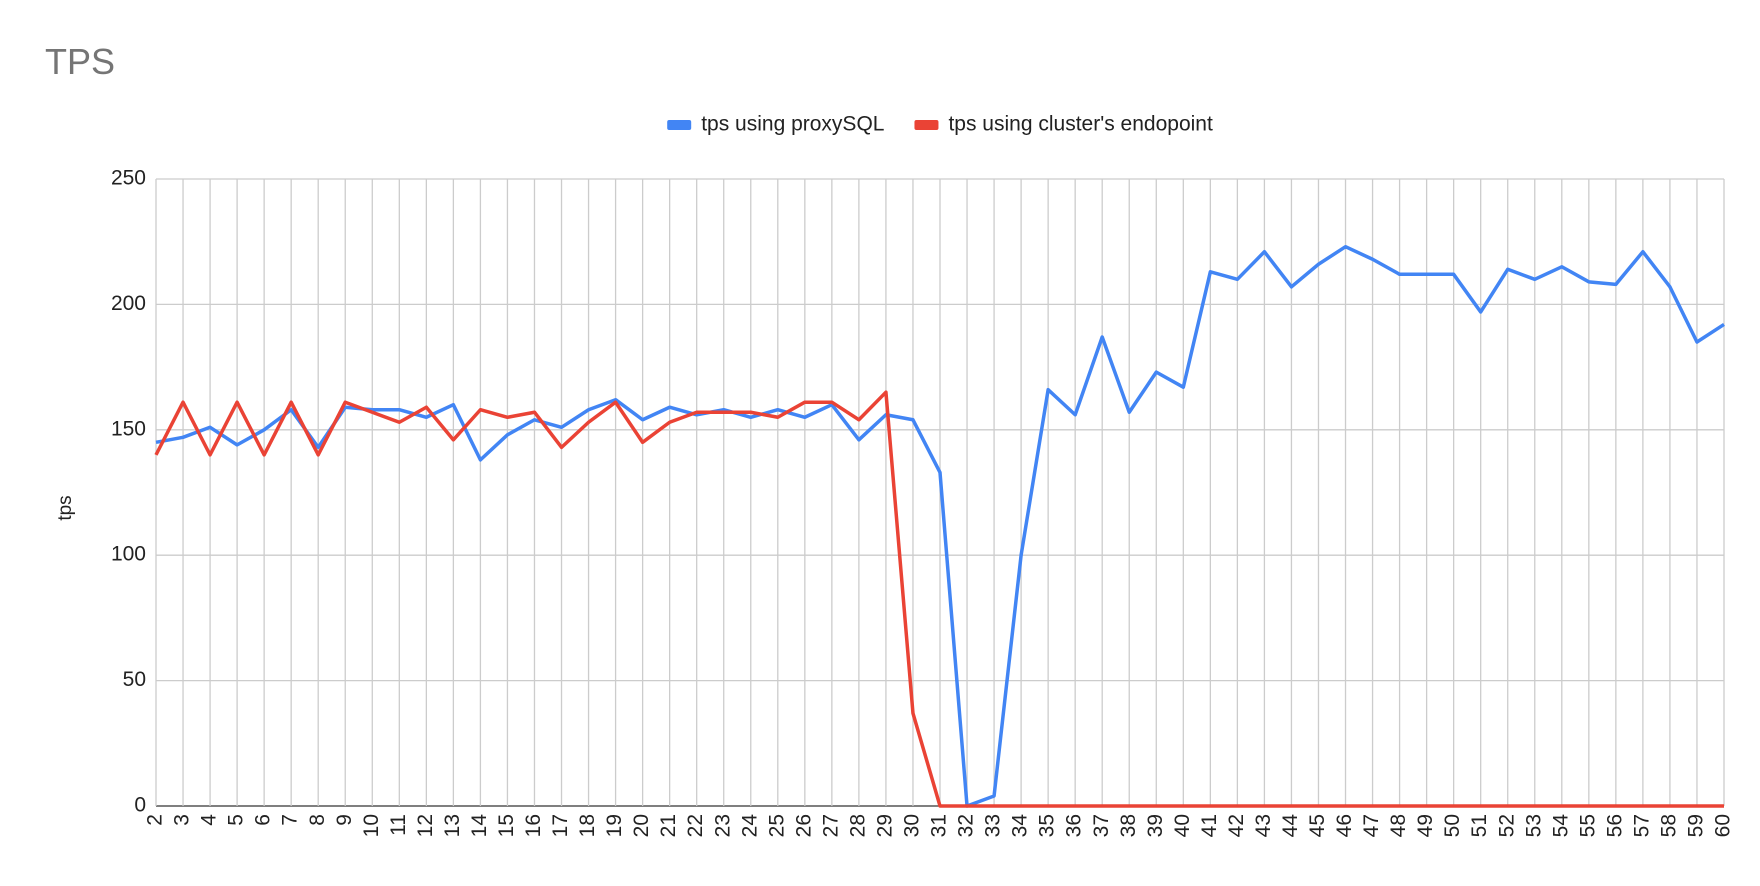  What do you see at coordinates (182, 820) in the screenshot?
I see `x-tick-label: 3` at bounding box center [182, 820].